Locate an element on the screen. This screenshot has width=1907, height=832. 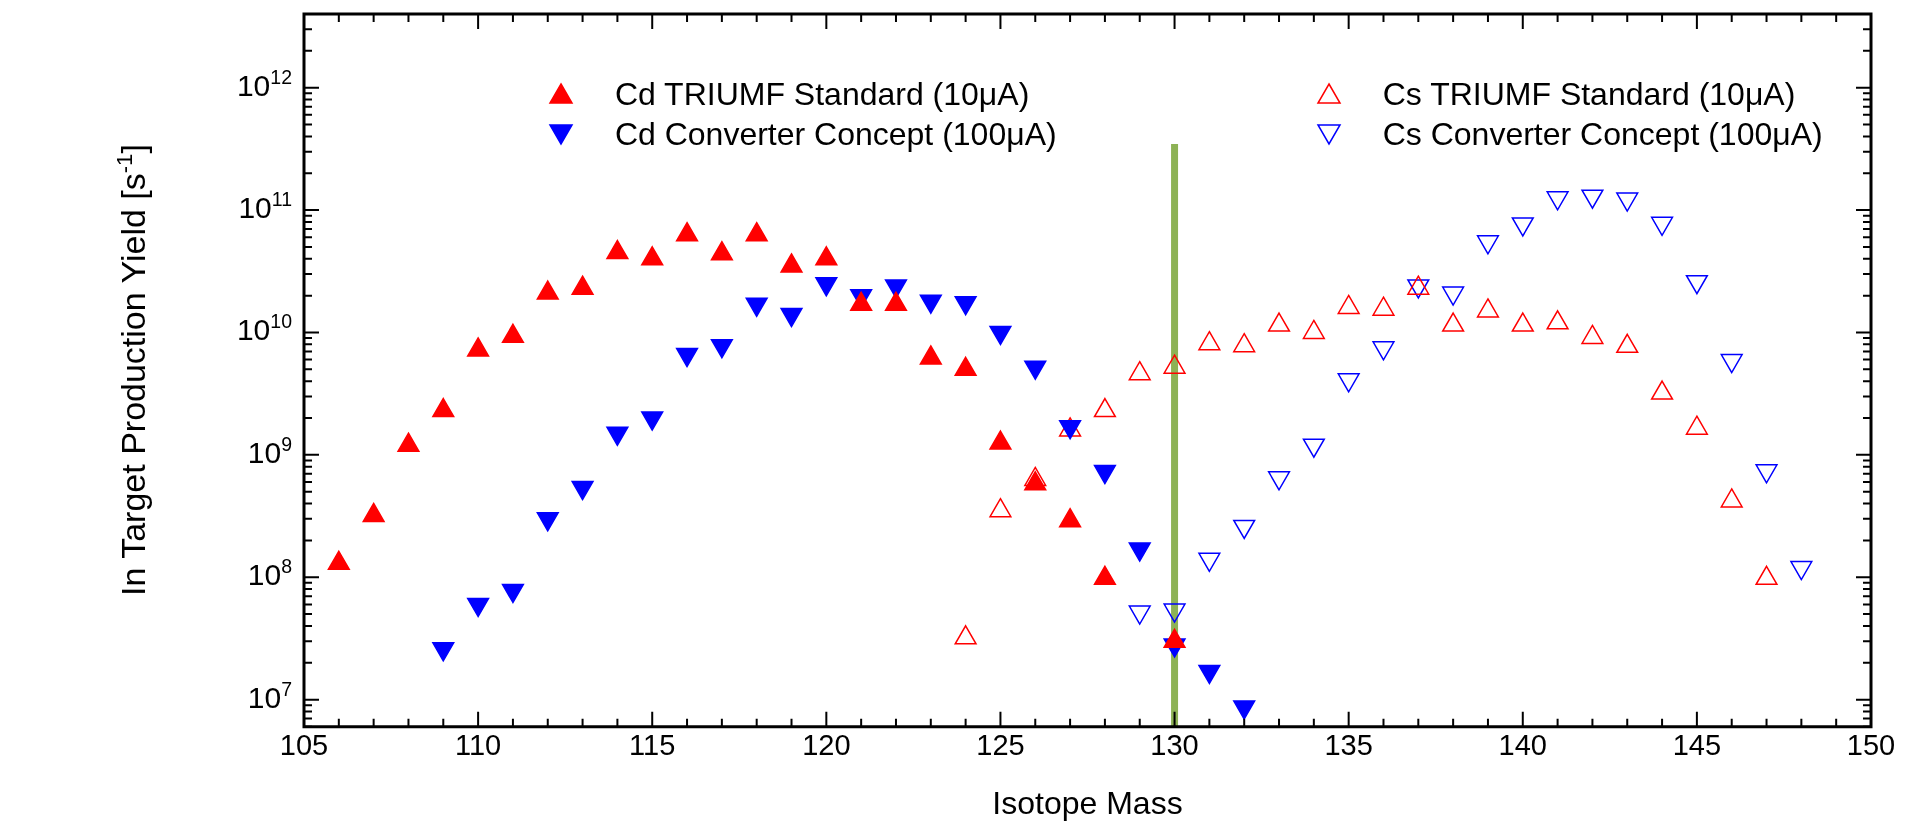
x-tick-label: 125 is located at coordinates (1000, 745).